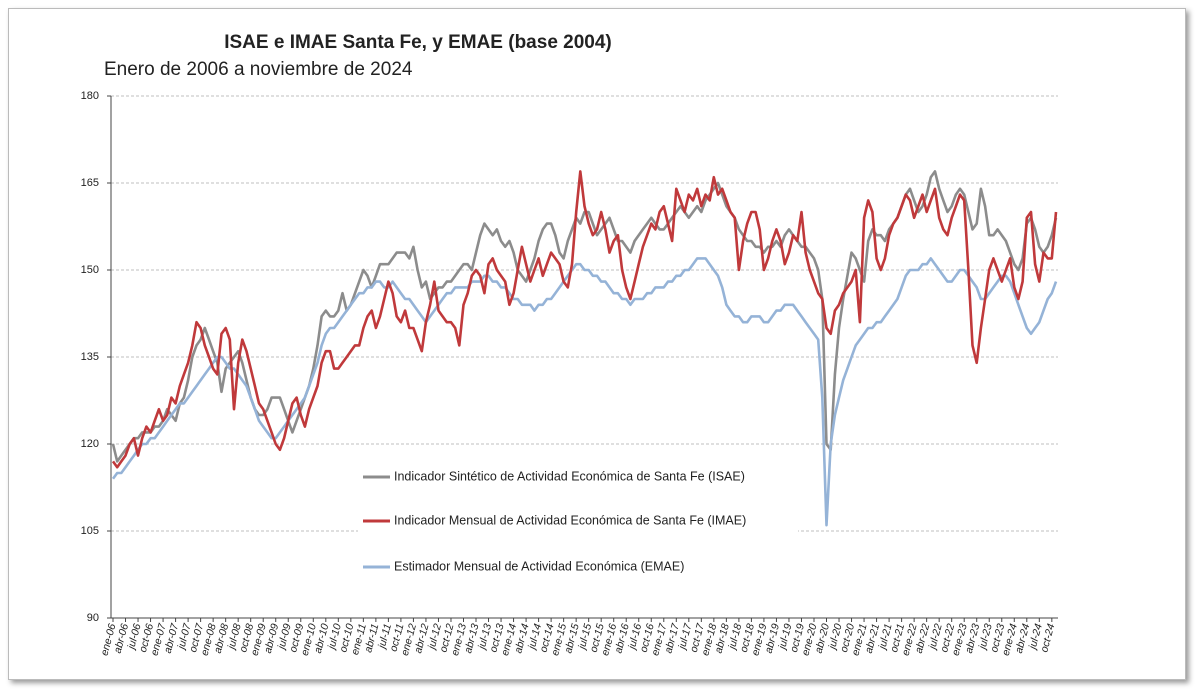  What do you see at coordinates (90, 270) in the screenshot?
I see `y-tick-label: 150` at bounding box center [90, 270].